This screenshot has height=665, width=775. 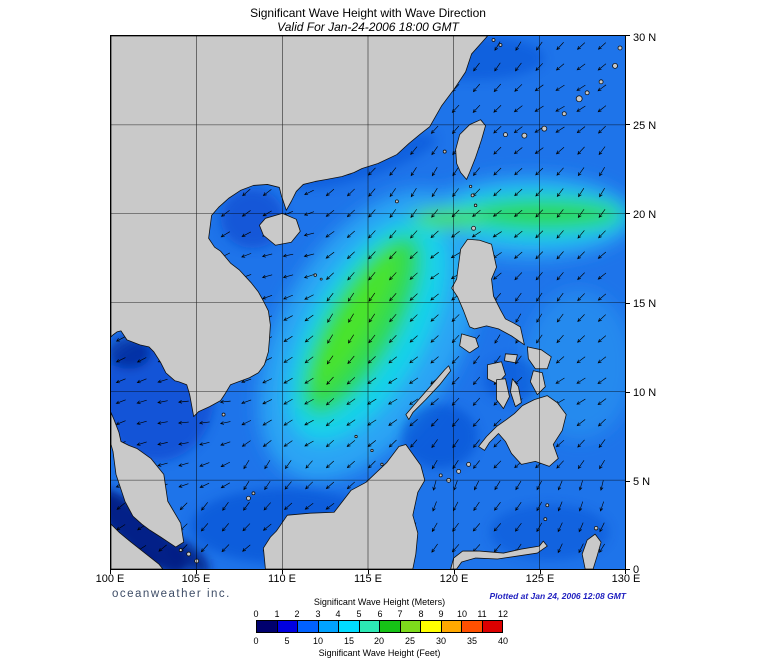 I want to click on valid-time-subtitle: Valid For Jan-24-2006 18:00 GMT, so click(x=368, y=27).